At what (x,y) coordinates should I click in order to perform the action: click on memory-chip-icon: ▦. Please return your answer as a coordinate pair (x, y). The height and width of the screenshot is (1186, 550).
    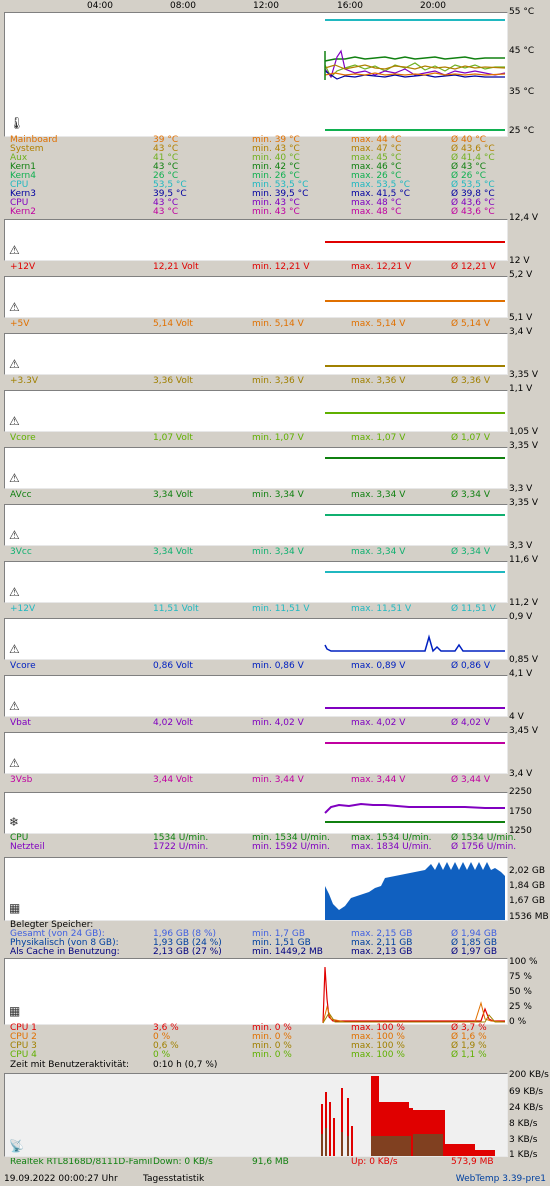
    Looking at the image, I should click on (15, 908).